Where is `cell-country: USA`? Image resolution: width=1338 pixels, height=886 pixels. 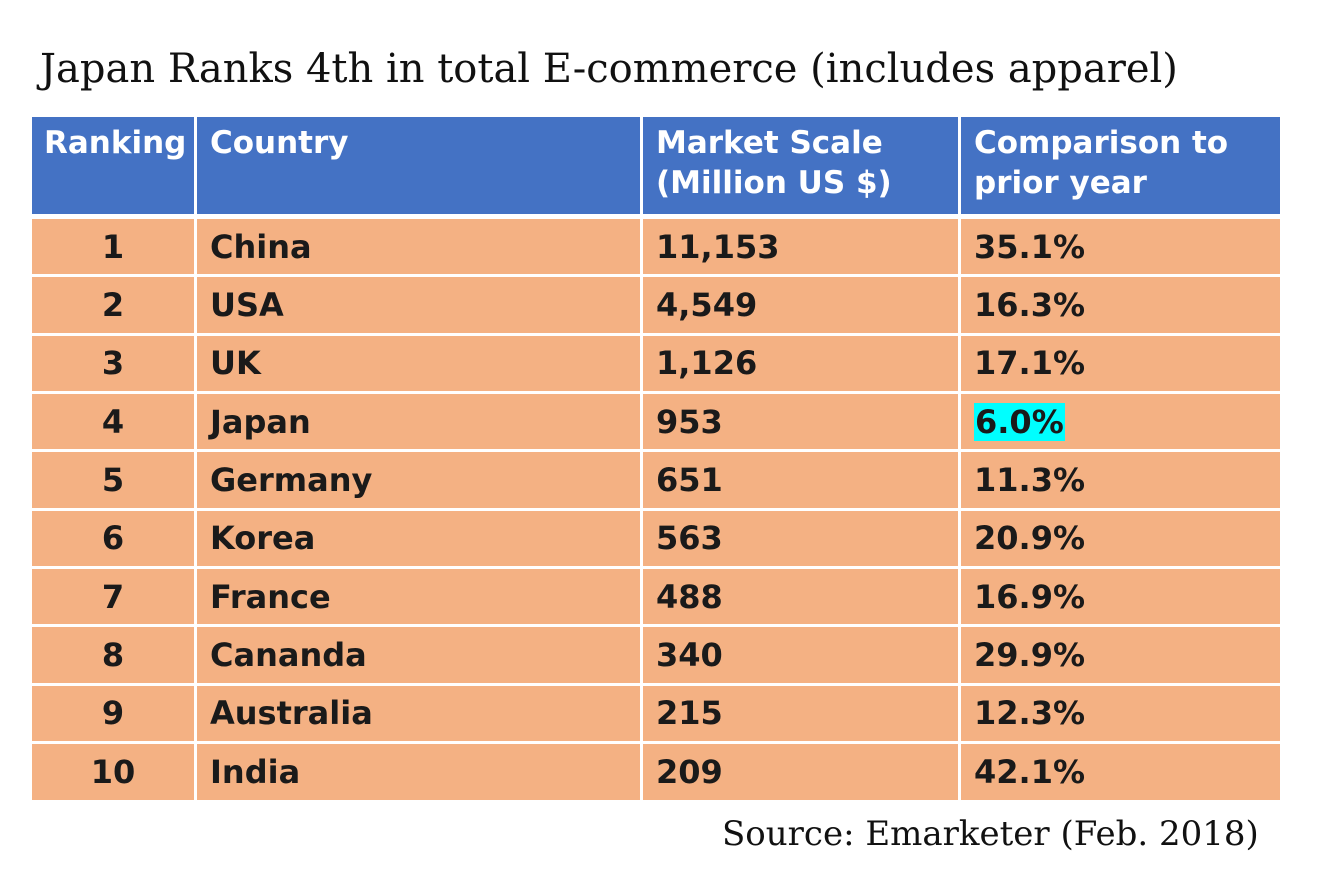
cell-country: USA is located at coordinates (420, 306).